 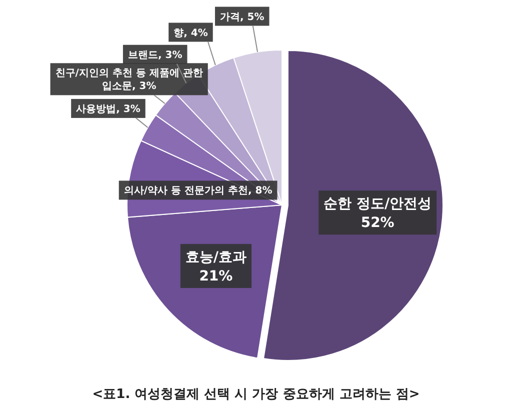 What do you see at coordinates (155, 55) in the screenshot?
I see `slice-label: 브랜드, 3%` at bounding box center [155, 55].